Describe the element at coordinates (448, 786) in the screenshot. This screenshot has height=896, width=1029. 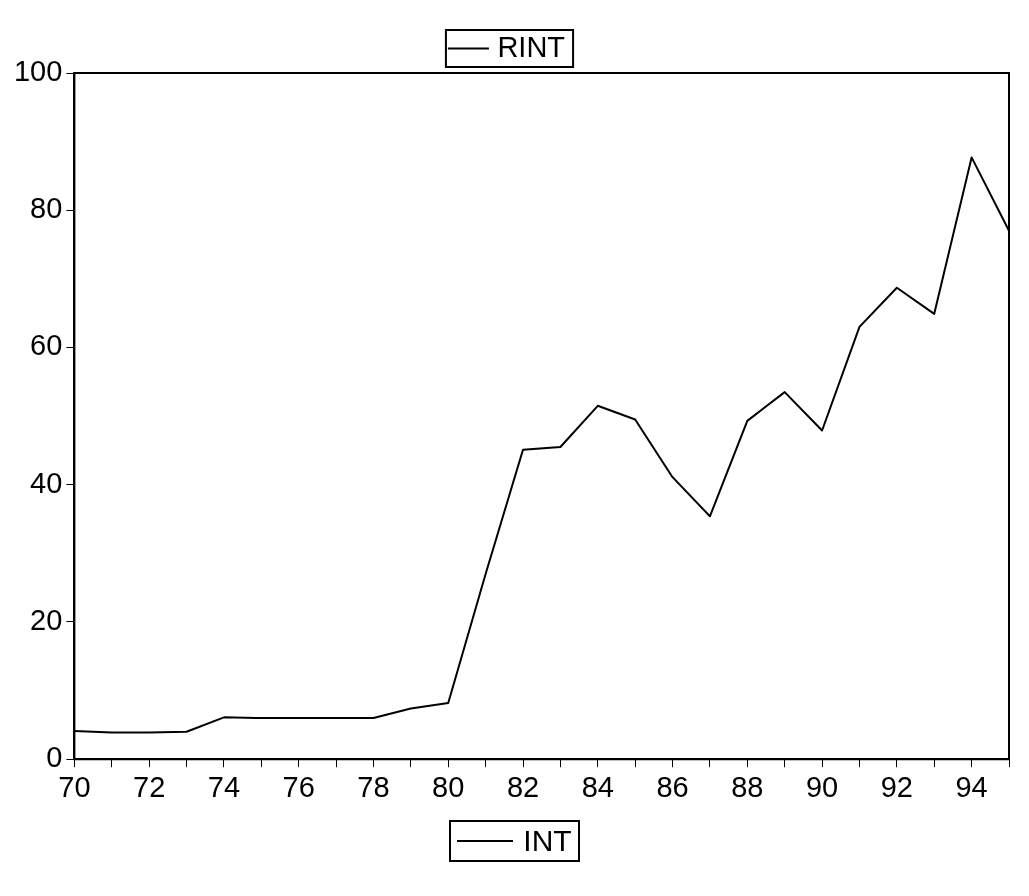
I see `x-tick-label: 80` at that location.